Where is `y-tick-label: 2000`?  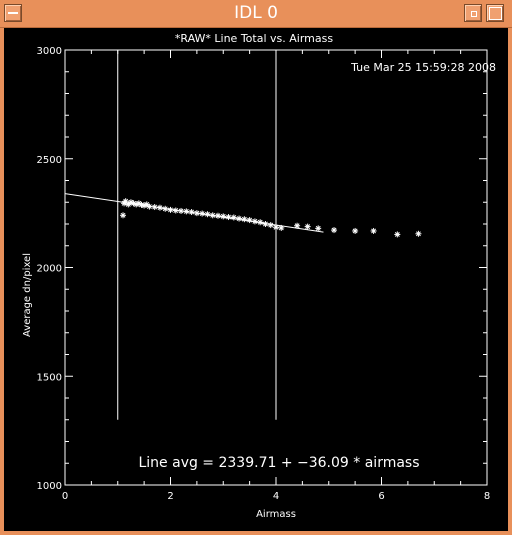 y-tick-label: 2000 is located at coordinates (49, 269).